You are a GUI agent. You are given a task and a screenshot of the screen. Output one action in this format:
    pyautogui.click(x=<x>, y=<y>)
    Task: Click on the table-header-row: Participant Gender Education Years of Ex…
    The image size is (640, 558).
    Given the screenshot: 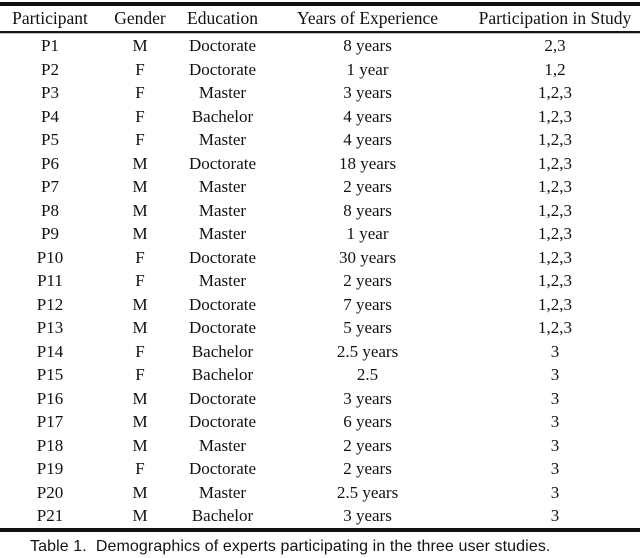 What is the action you would take?
    pyautogui.click(x=320, y=19)
    